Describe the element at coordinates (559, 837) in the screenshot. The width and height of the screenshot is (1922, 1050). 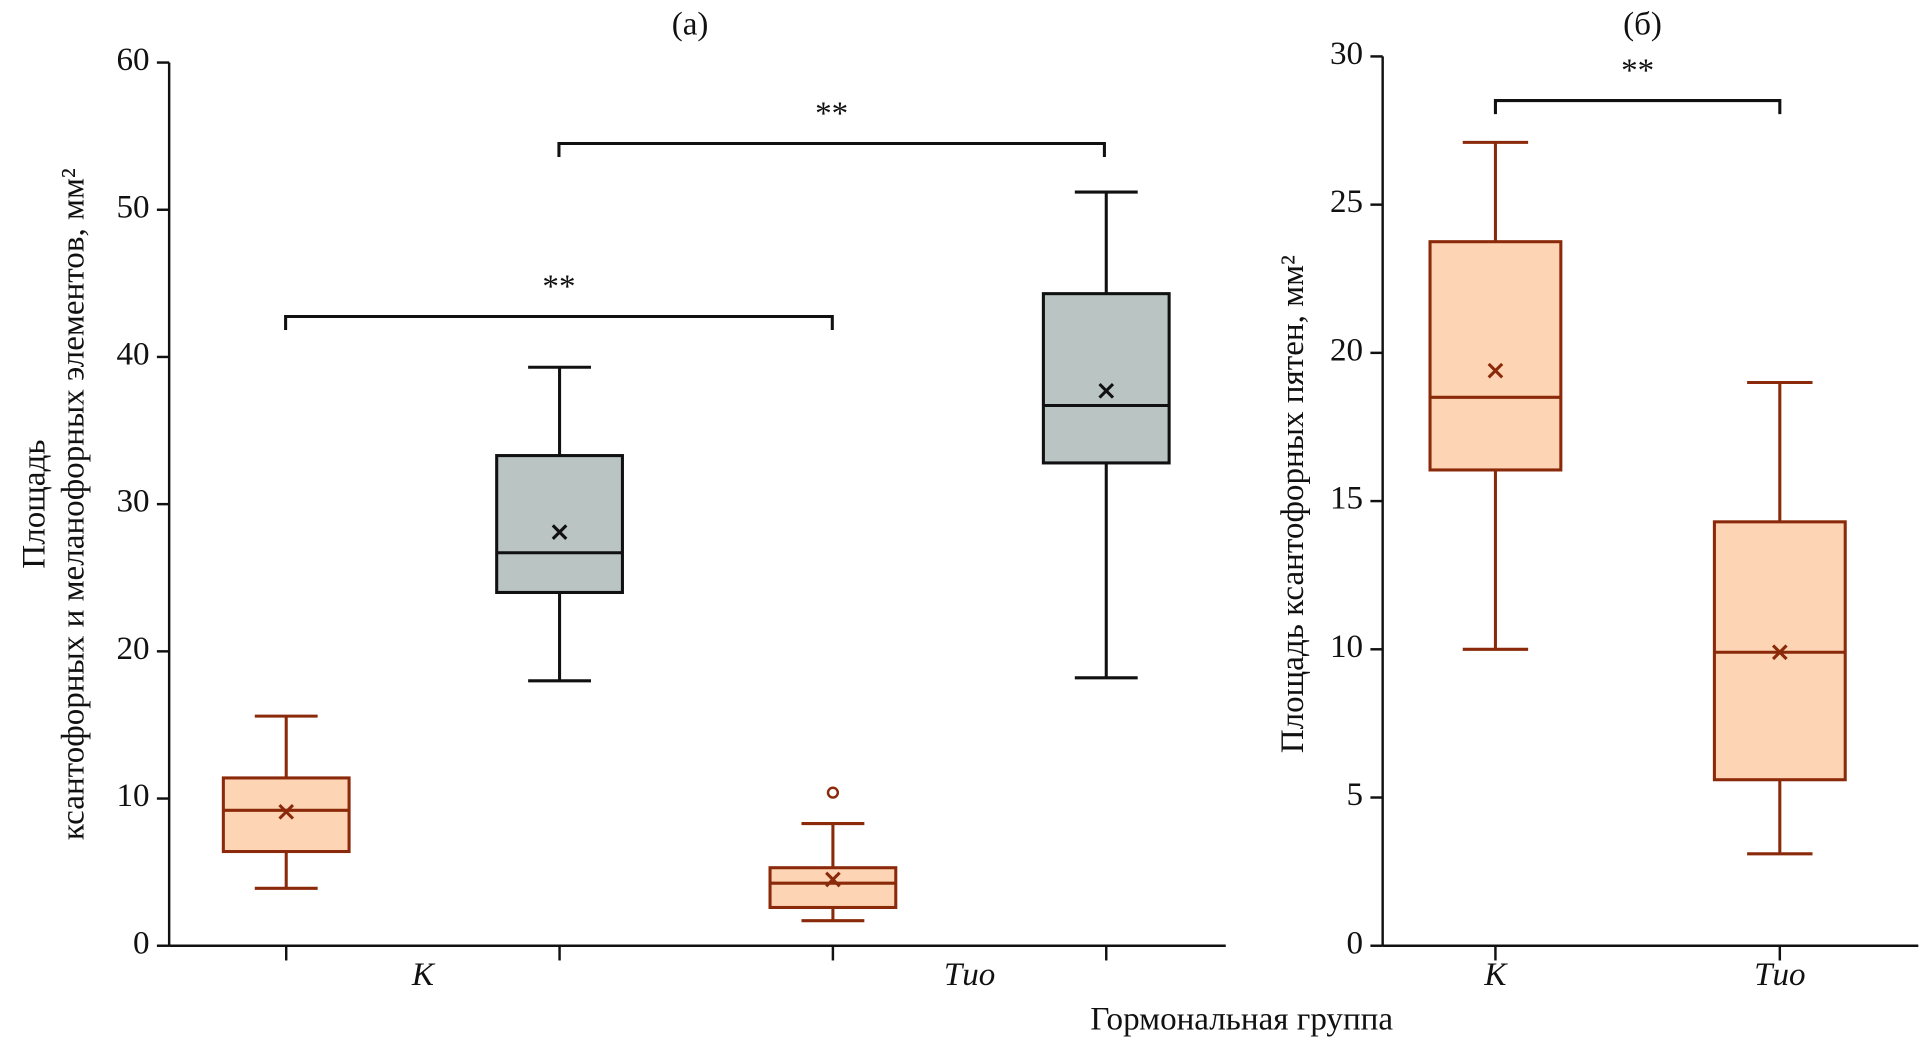
I see `box-series` at that location.